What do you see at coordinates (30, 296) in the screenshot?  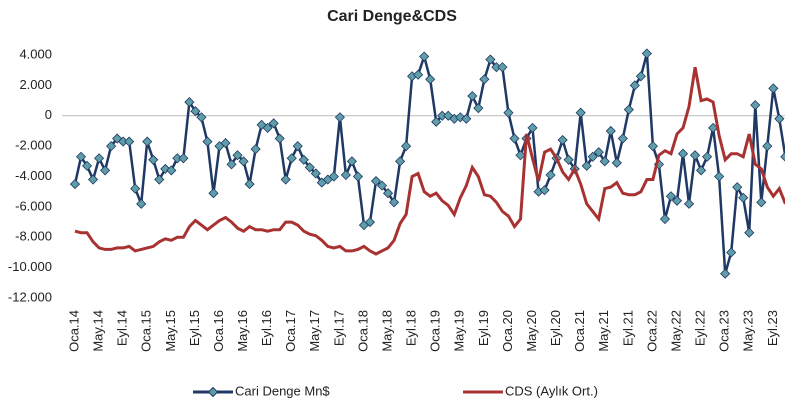 I see `y-tick-label: -12.000` at bounding box center [30, 296].